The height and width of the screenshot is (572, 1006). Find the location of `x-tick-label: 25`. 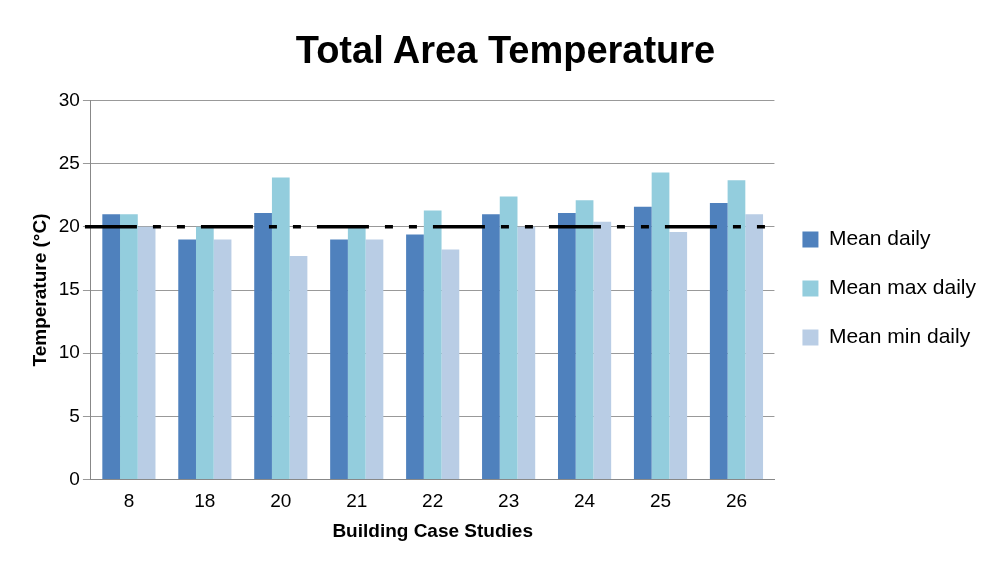

x-tick-label: 25 is located at coordinates (660, 501).